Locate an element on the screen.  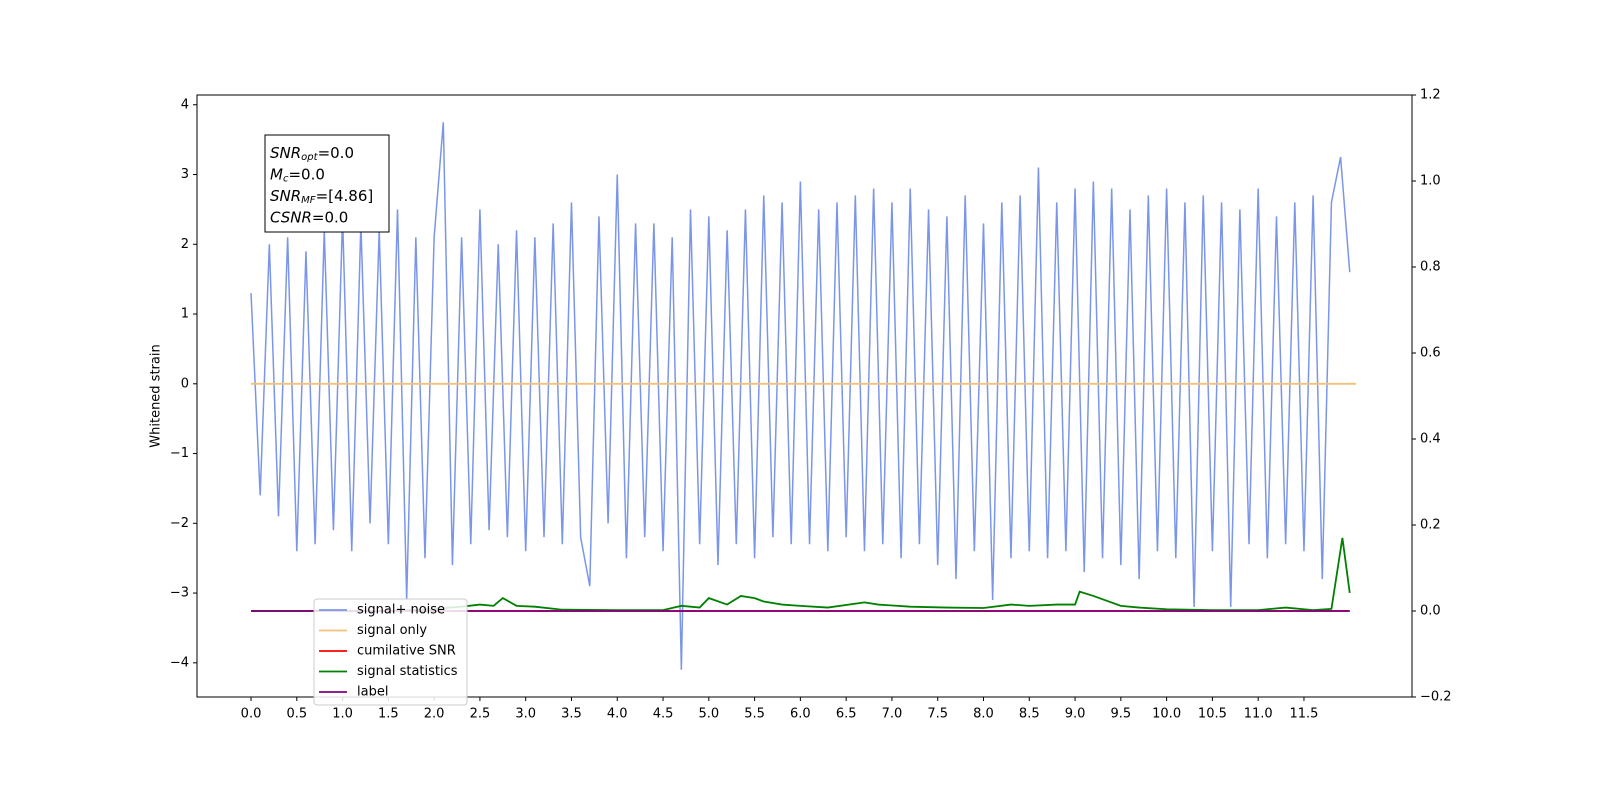
y2-tick-label: 1.2 is located at coordinates (1430, 95).